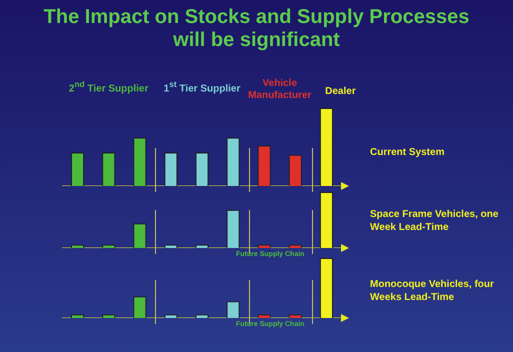 The width and height of the screenshot is (513, 352). What do you see at coordinates (256, 29) in the screenshot?
I see `chart-title: The Impact on Stocks and Supply Processes will be significant` at bounding box center [256, 29].